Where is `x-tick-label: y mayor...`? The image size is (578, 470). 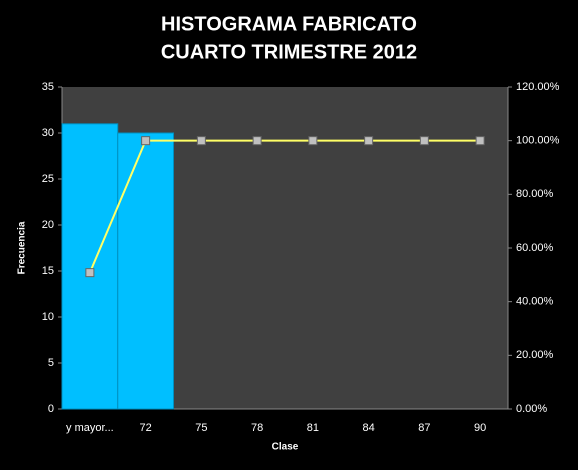
x-tick-label: y mayor... is located at coordinates (90, 428).